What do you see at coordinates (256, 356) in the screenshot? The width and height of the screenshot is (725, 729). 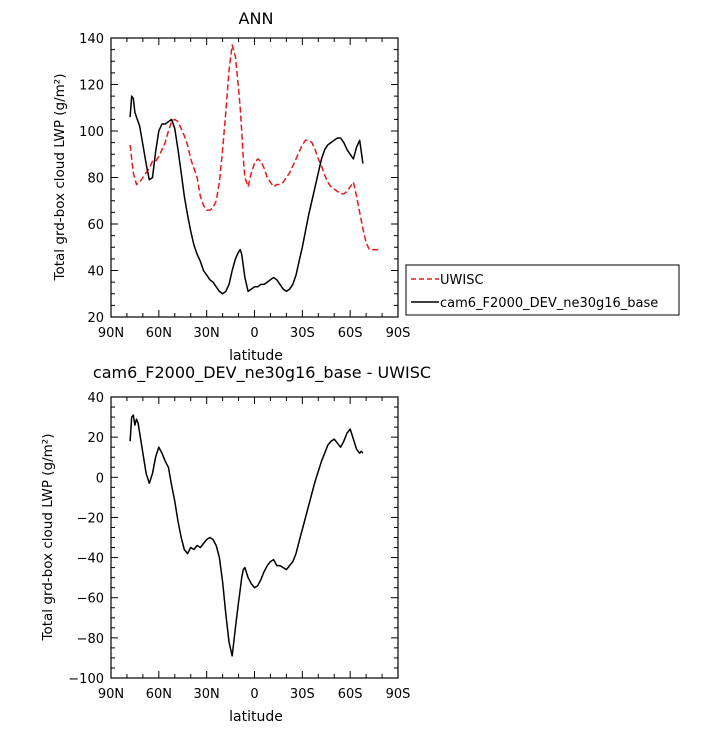 I see `top-chart-x-axis-label: latitude` at bounding box center [256, 356].